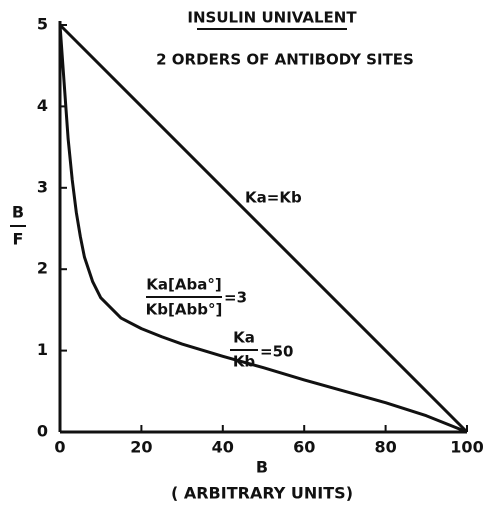 This screenshot has height=509, width=488. Describe the element at coordinates (262, 493) in the screenshot. I see `x-label-sub: ( ARBITRARY UNITS)` at that location.